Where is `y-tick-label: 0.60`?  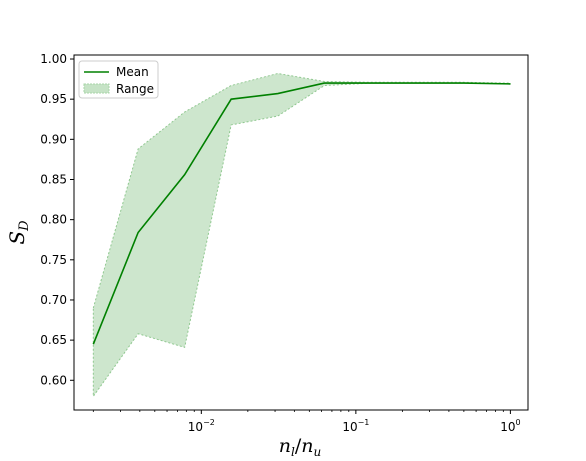 y-tick-label: 0.60 is located at coordinates (53, 380).